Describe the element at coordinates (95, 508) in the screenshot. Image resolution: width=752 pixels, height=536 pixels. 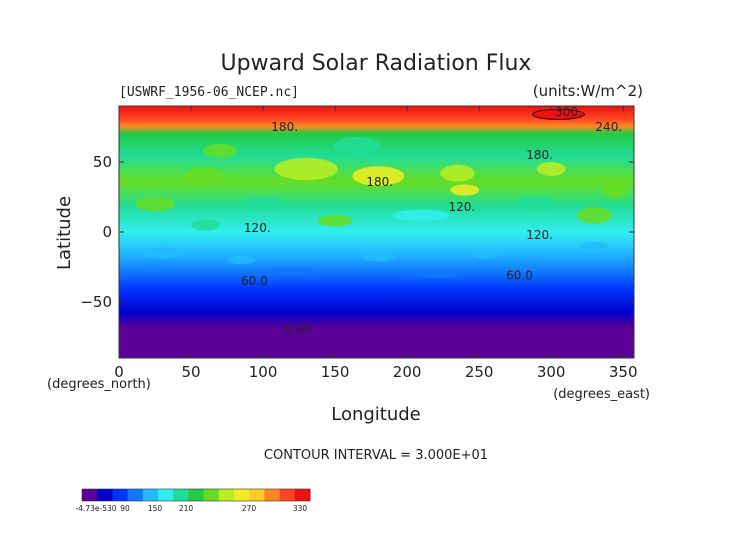
I see `colorbar-tick-label: -4.73e-530` at that location.